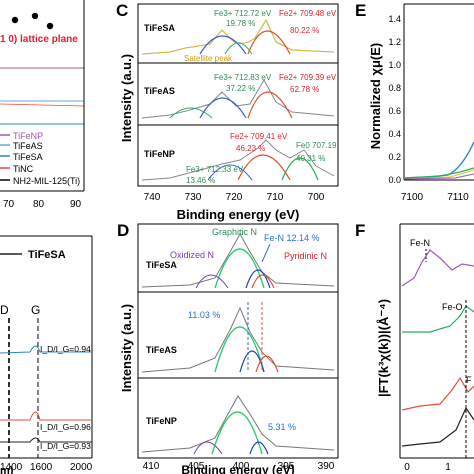 The image size is (474, 474). I want to click on sample-label: TiFeAS, so click(159, 91).